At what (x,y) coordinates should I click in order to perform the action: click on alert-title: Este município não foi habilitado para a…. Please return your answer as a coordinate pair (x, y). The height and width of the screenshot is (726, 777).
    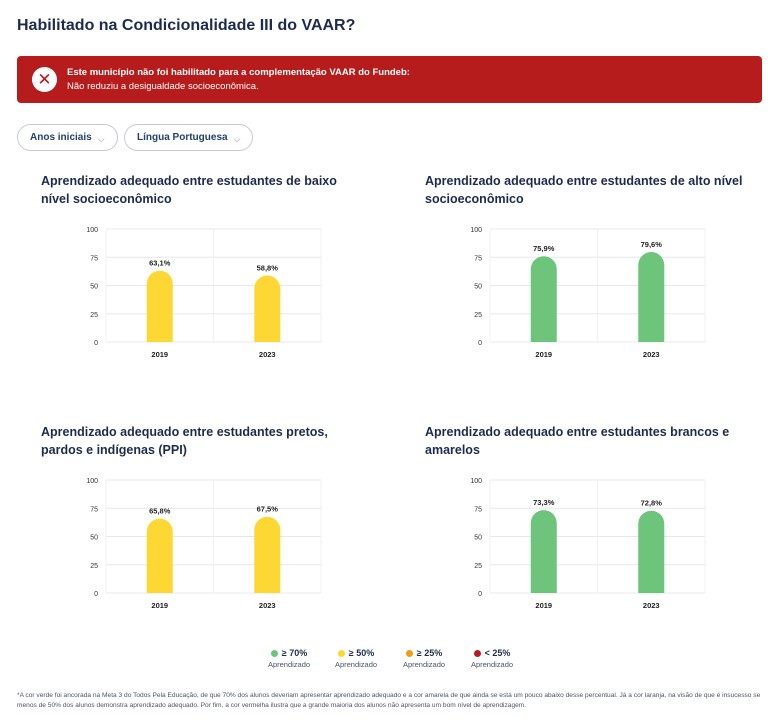
    Looking at the image, I should click on (238, 72).